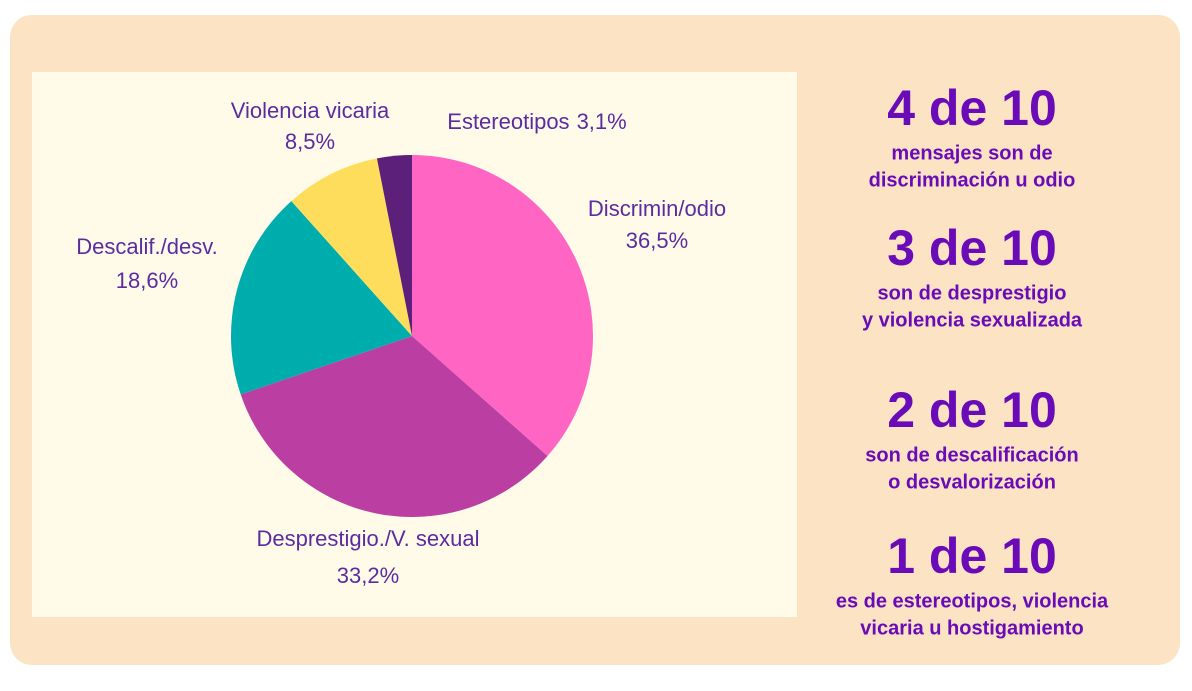  What do you see at coordinates (368, 538) in the screenshot?
I see `slice-name: Desprestigio./V. sexual` at bounding box center [368, 538].